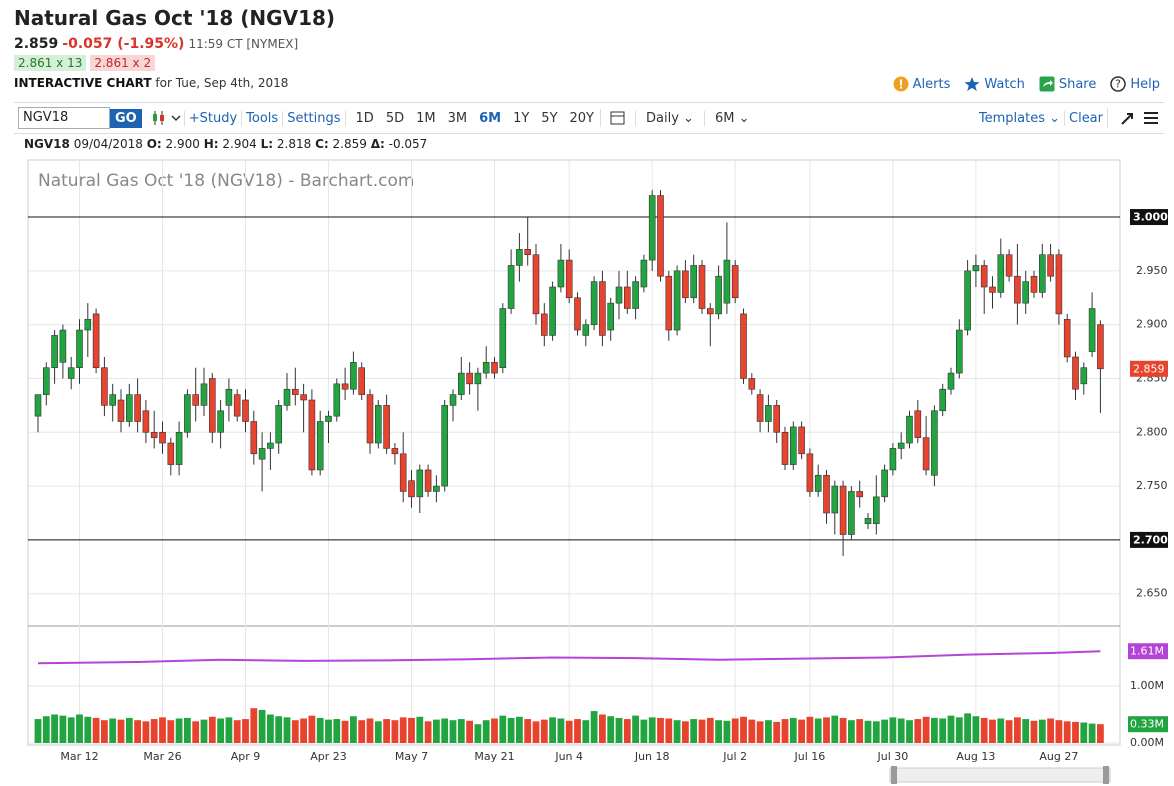  What do you see at coordinates (1058, 756) in the screenshot?
I see `x-tick-label: Aug 27` at bounding box center [1058, 756].